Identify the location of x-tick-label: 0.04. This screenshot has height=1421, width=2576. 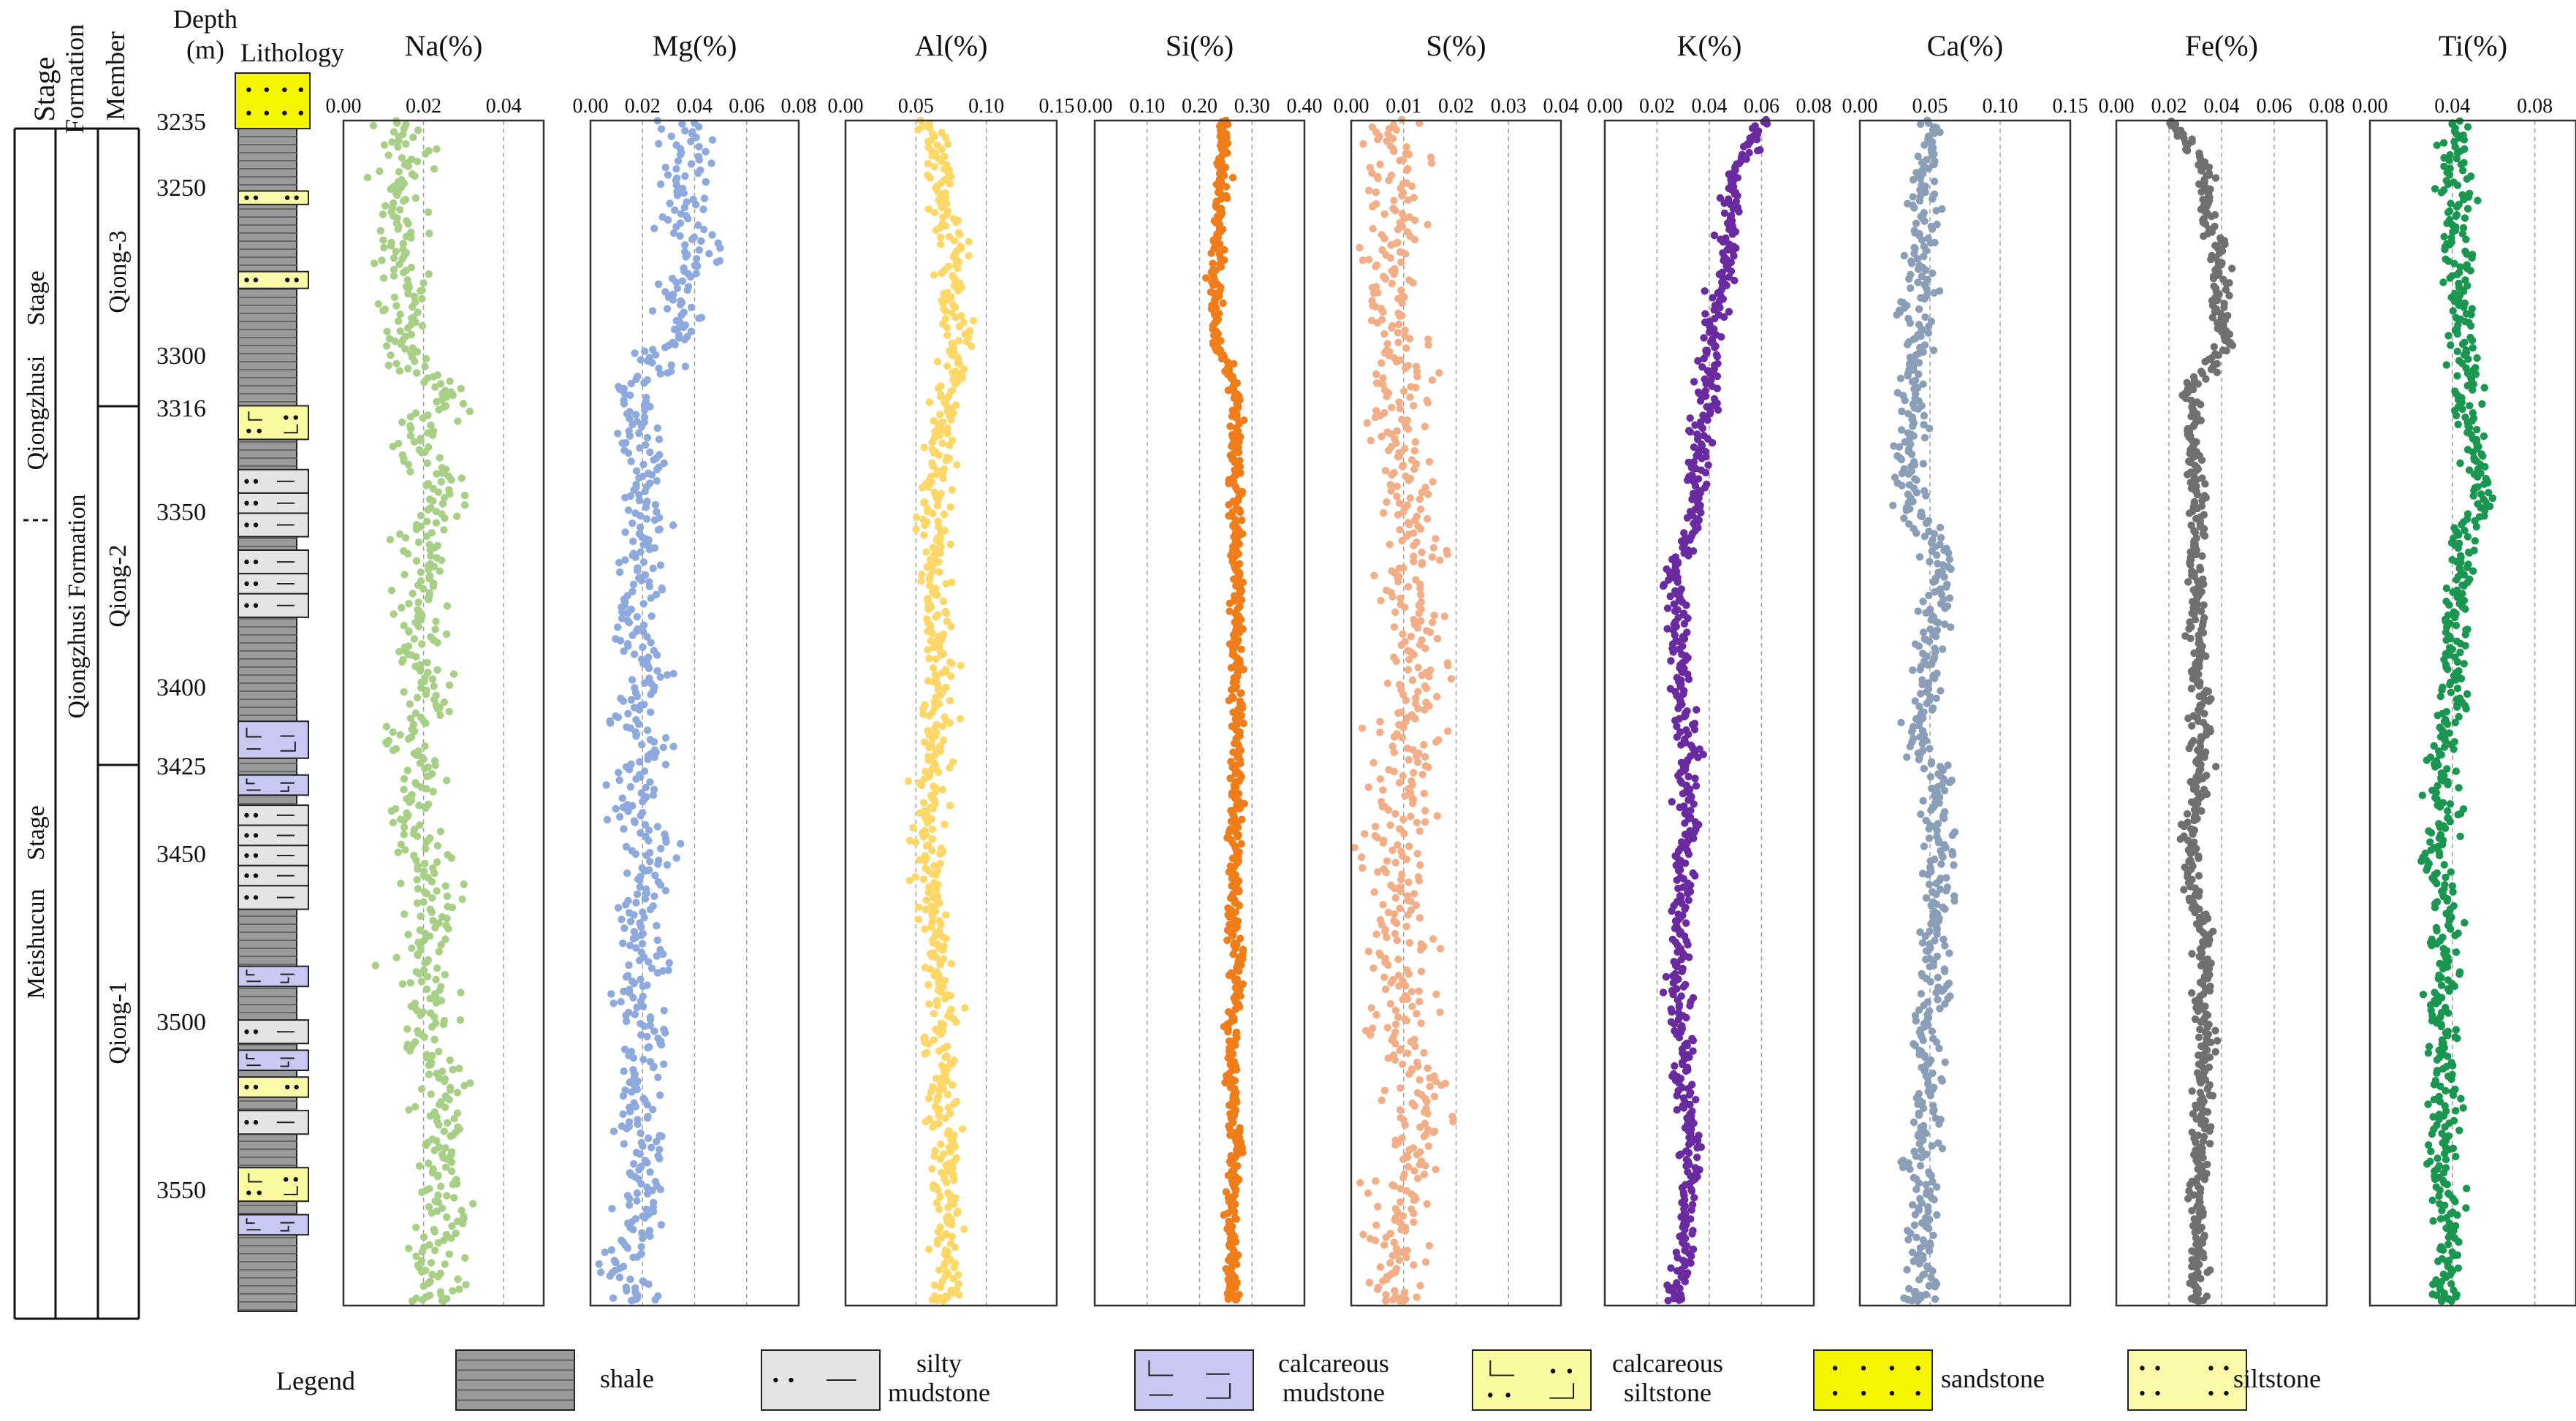
(1561, 106).